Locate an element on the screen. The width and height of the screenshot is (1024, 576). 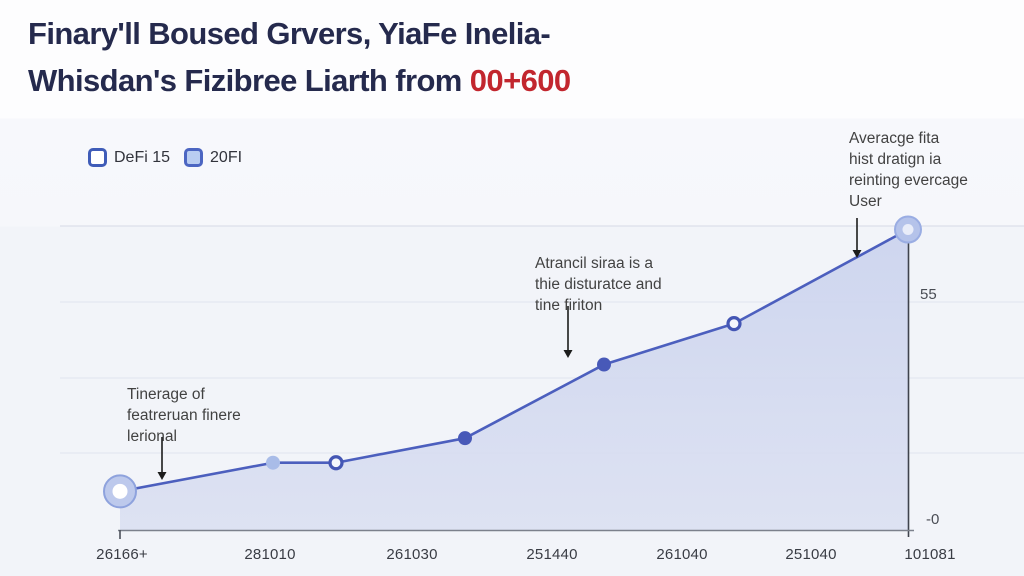
x-tick-label: 101081 is located at coordinates (930, 554).